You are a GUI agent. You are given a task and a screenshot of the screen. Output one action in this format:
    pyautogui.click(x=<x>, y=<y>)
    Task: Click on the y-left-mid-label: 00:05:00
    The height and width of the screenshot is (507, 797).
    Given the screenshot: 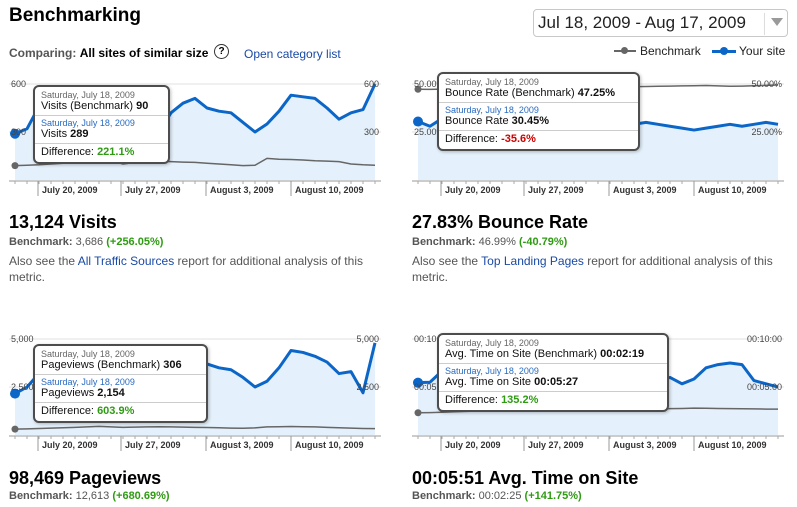 What is the action you would take?
    pyautogui.click(x=431, y=387)
    